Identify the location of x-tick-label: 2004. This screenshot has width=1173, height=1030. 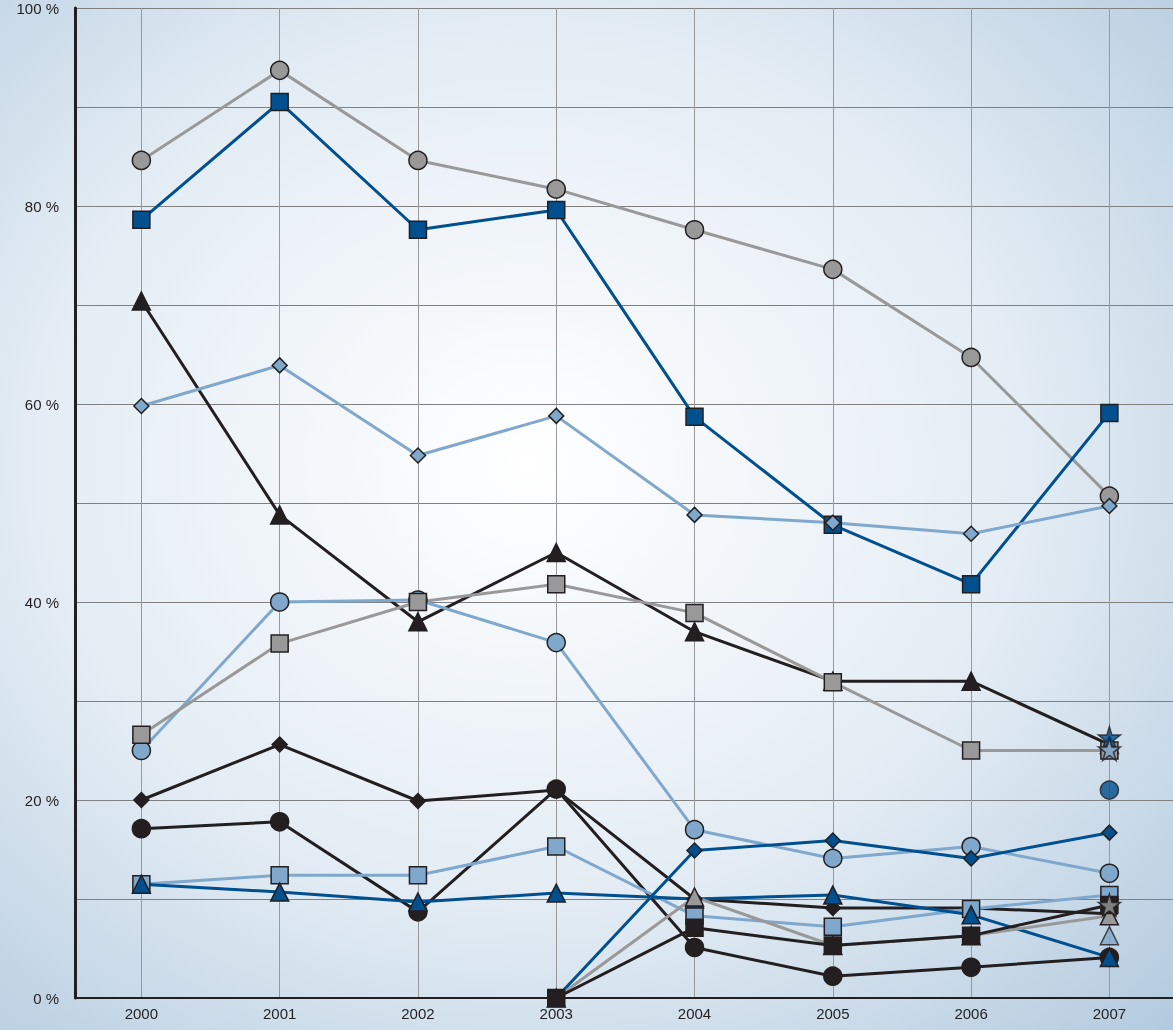
(694, 1013).